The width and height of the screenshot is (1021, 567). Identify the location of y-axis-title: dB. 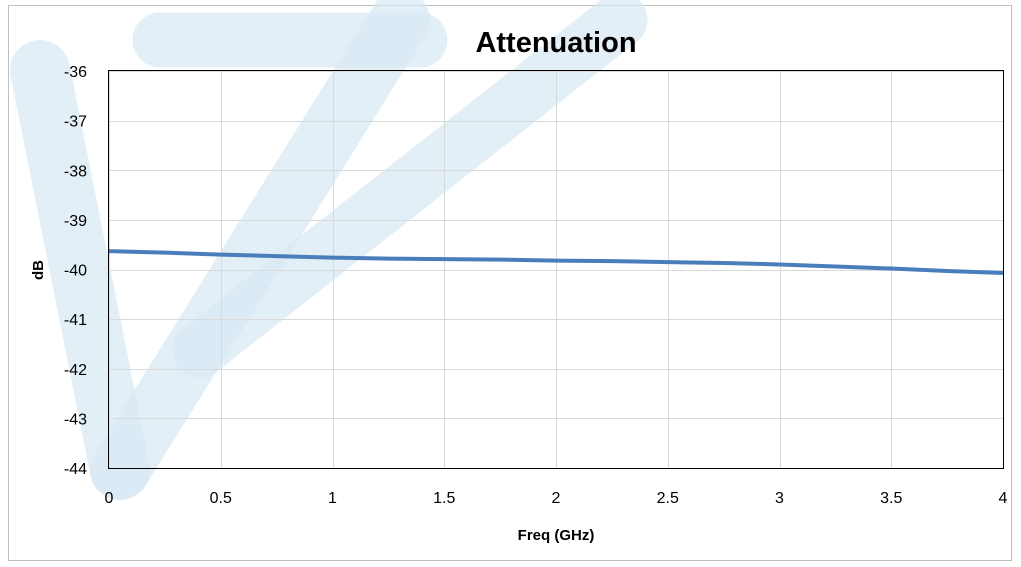
(38, 270).